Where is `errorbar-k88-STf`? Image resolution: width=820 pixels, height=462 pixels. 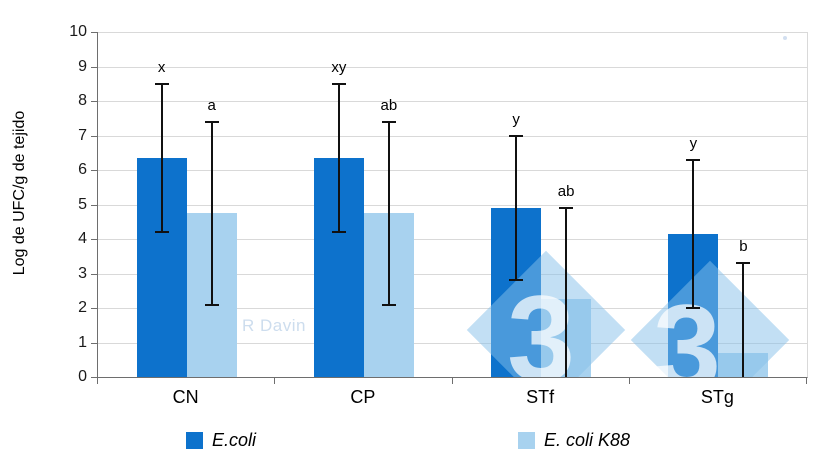 errorbar-k88-STf is located at coordinates (566, 292).